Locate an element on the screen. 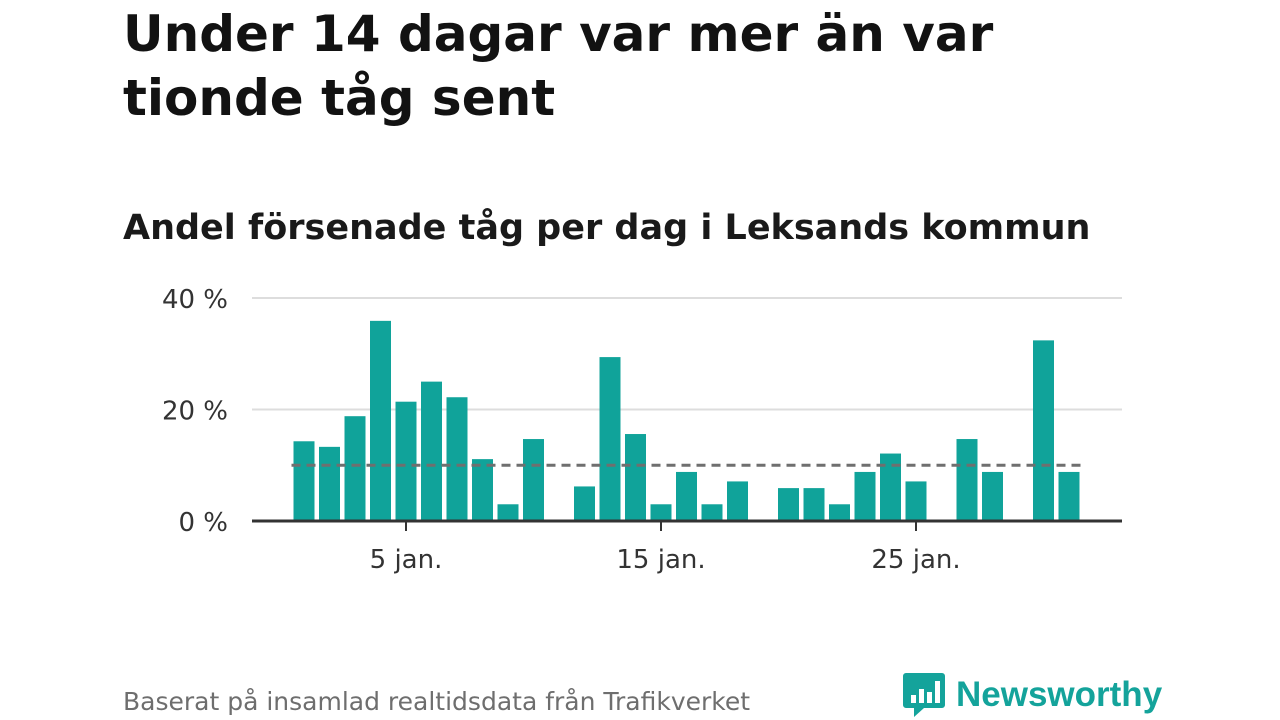 The height and width of the screenshot is (720, 1280). y-axis-ticks: 0 % 20 % 40 % is located at coordinates (195, 411).